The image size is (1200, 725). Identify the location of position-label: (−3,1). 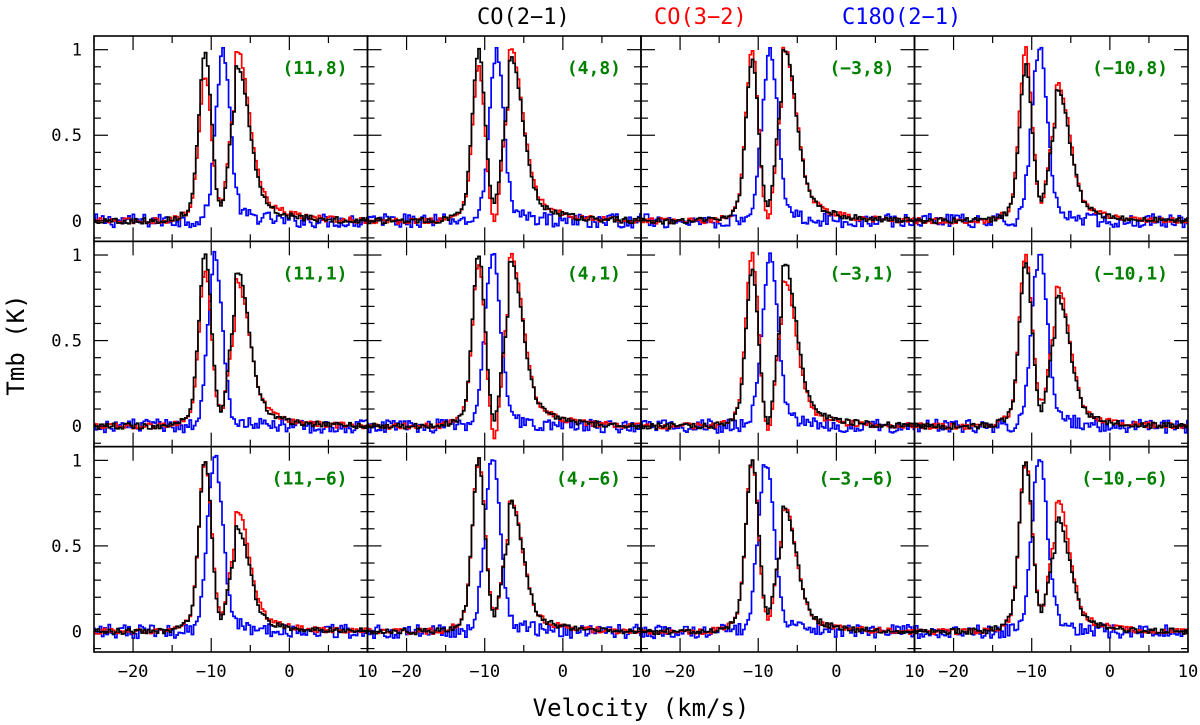
(861, 273).